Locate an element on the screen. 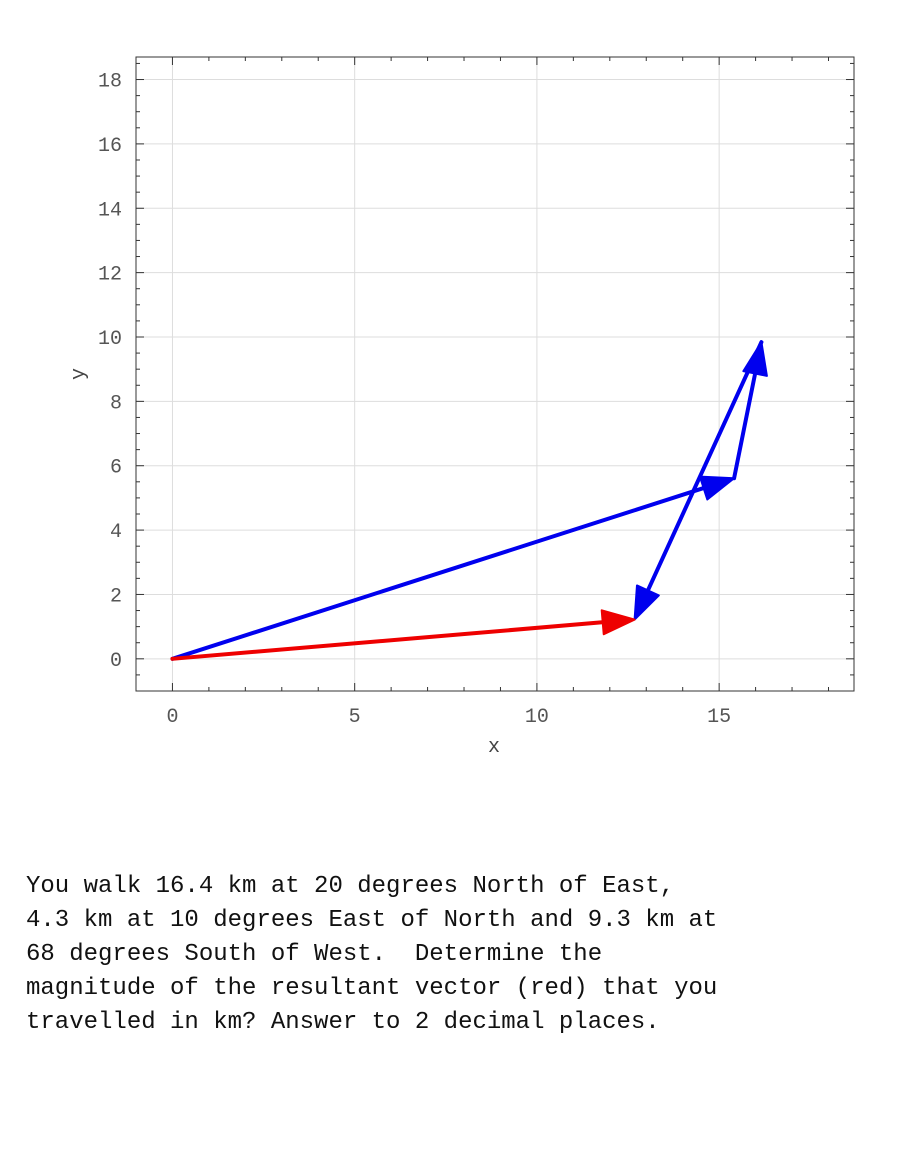 The height and width of the screenshot is (1149, 900). y-tick-label: 16 is located at coordinates (110, 146).